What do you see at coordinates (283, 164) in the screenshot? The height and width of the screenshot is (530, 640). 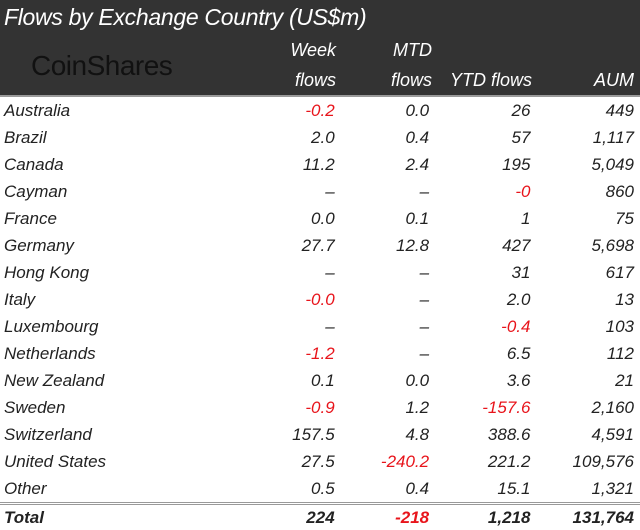 I see `week-cell: 11.2` at bounding box center [283, 164].